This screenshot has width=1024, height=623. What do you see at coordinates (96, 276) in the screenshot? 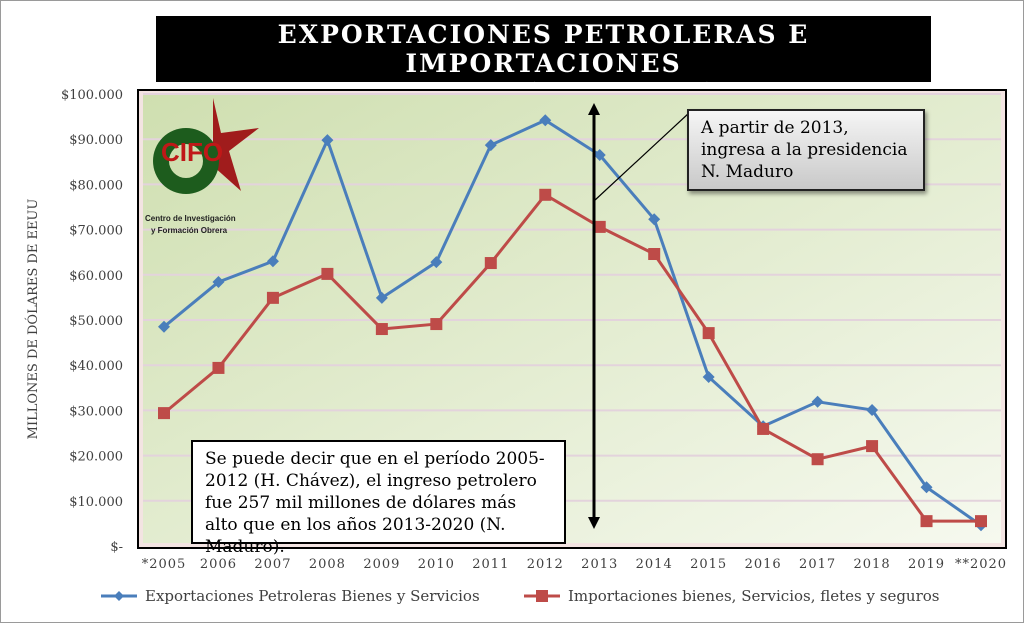
I see `y-tick-label: $60.000` at bounding box center [96, 276].